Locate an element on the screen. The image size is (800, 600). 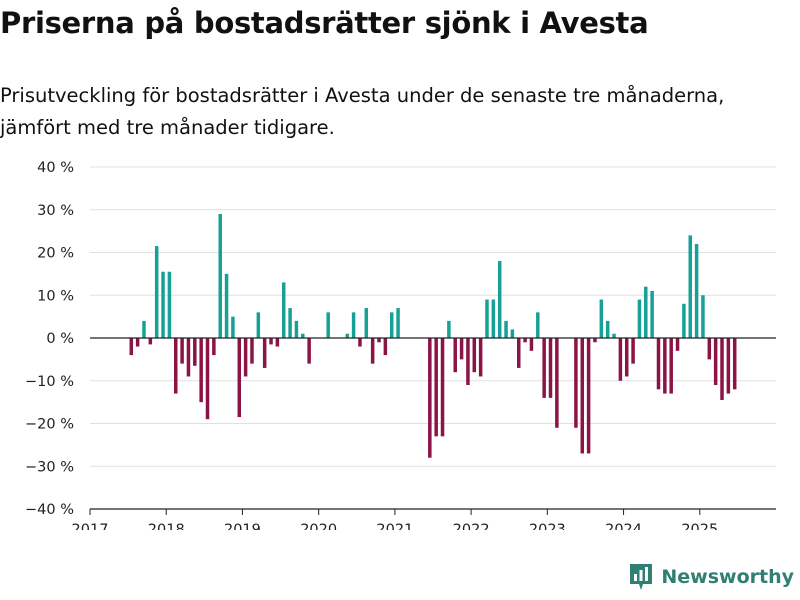
x-tick-label: 2024 is located at coordinates (623, 526).